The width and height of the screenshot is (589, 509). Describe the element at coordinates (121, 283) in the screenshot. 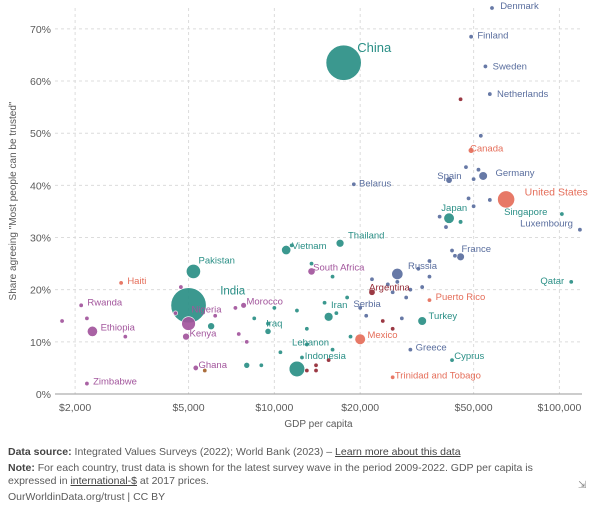

I see `point-haiti` at that location.